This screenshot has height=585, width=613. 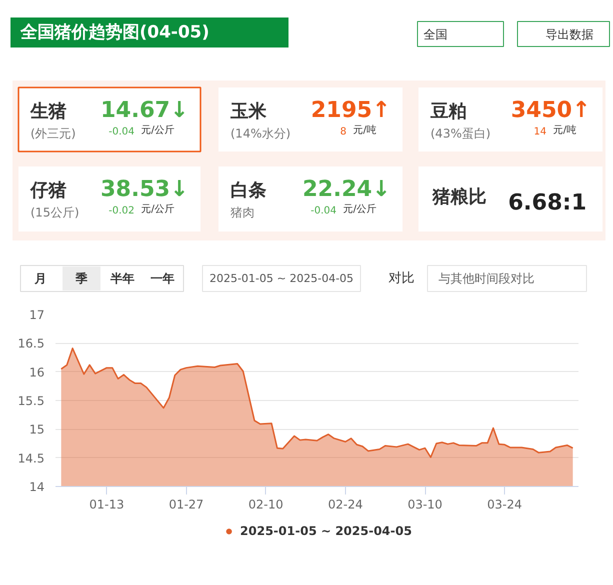 I want to click on text: (14%水分), so click(x=260, y=133).